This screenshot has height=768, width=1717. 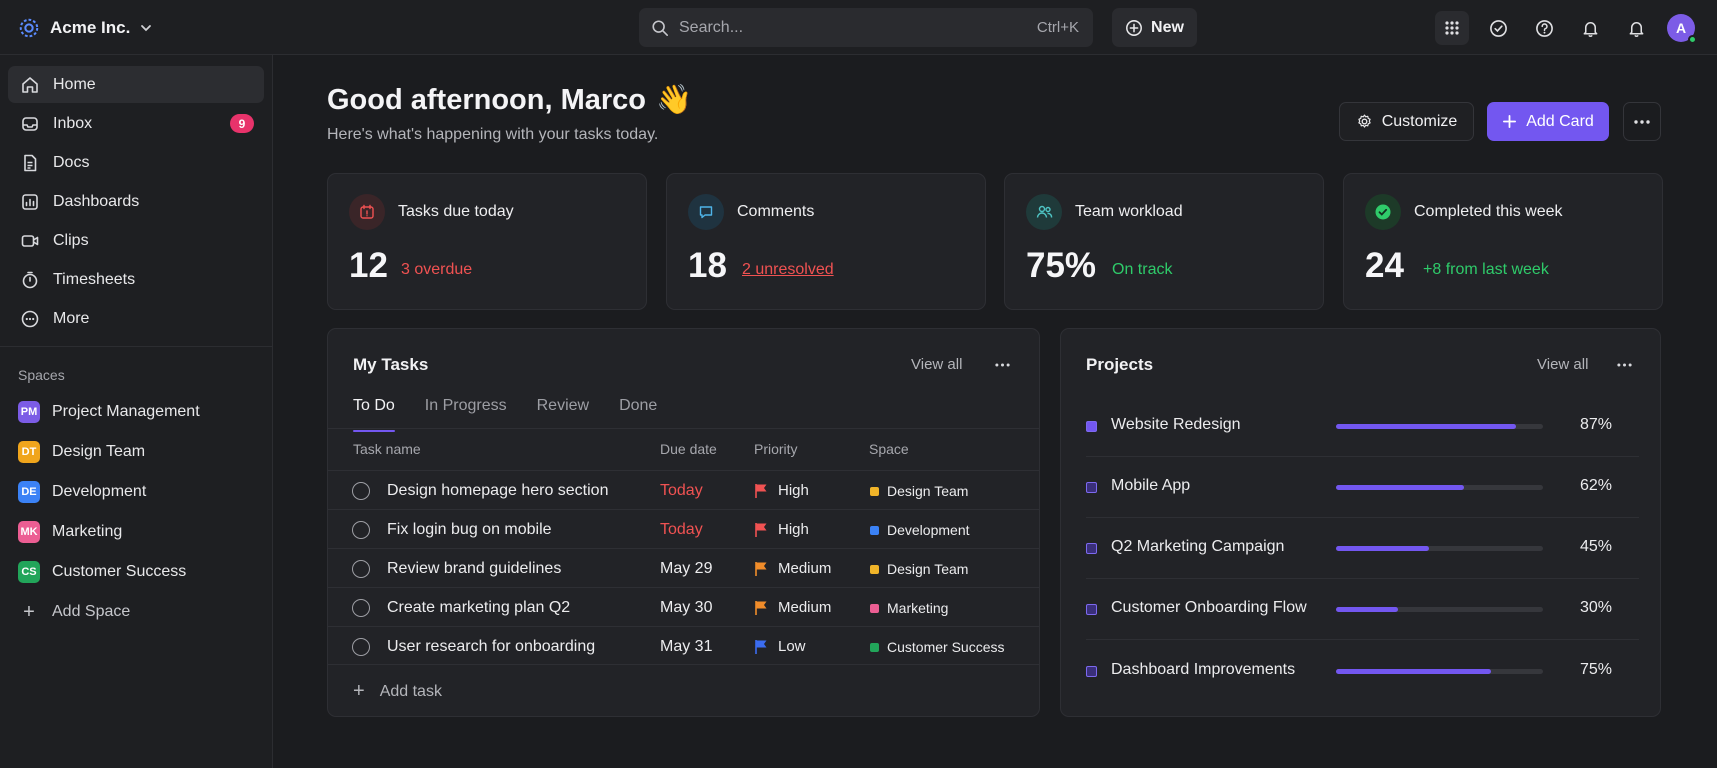 What do you see at coordinates (1544, 28) in the screenshot?
I see `help-button` at bounding box center [1544, 28].